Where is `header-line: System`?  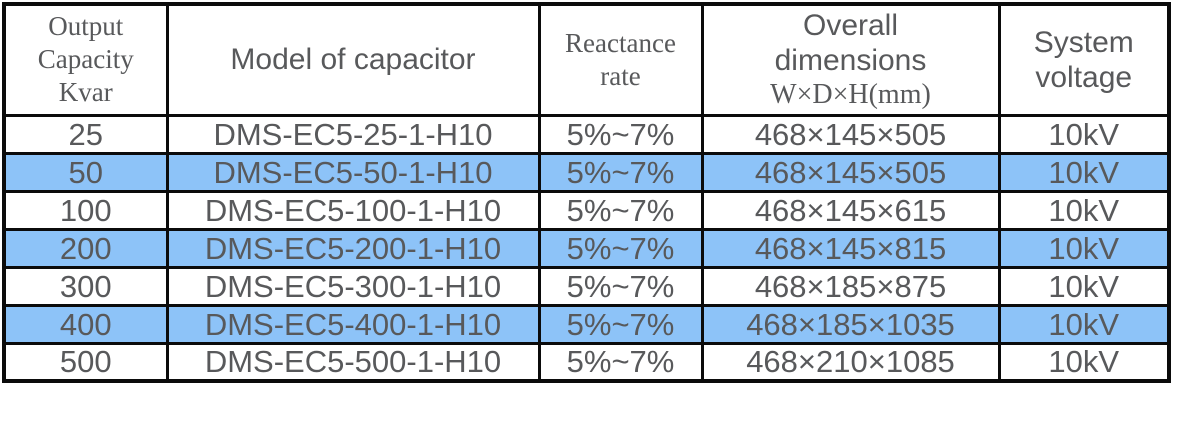
header-line: System is located at coordinates (1083, 42).